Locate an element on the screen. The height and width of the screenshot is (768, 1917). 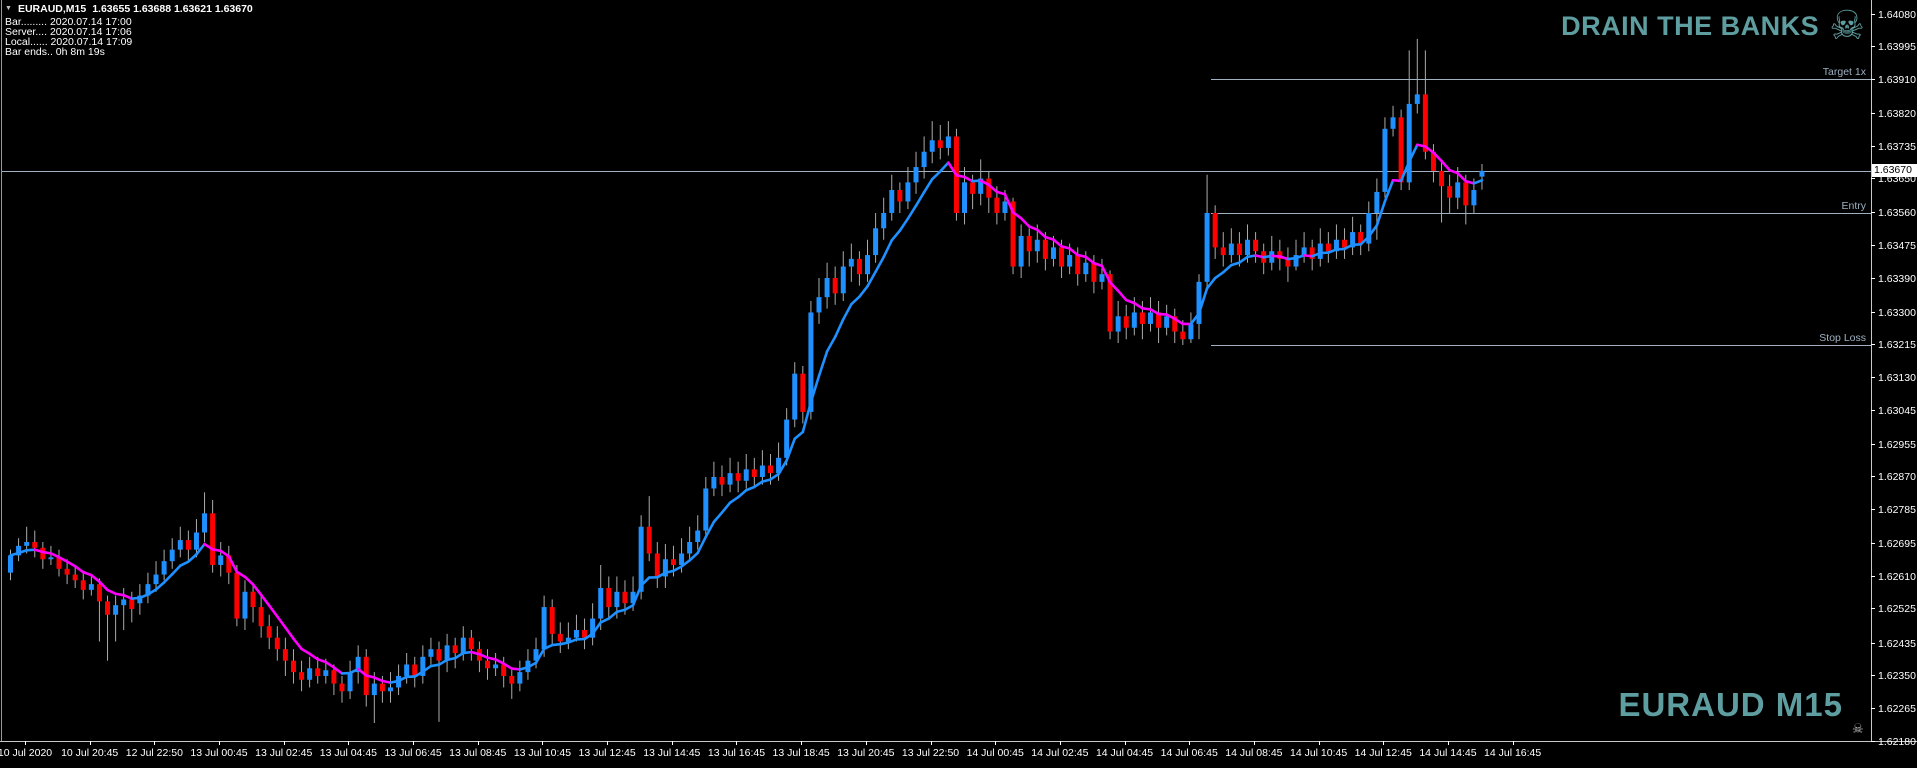
time-tick-label: 13 Jul 06:45 is located at coordinates (413, 753).